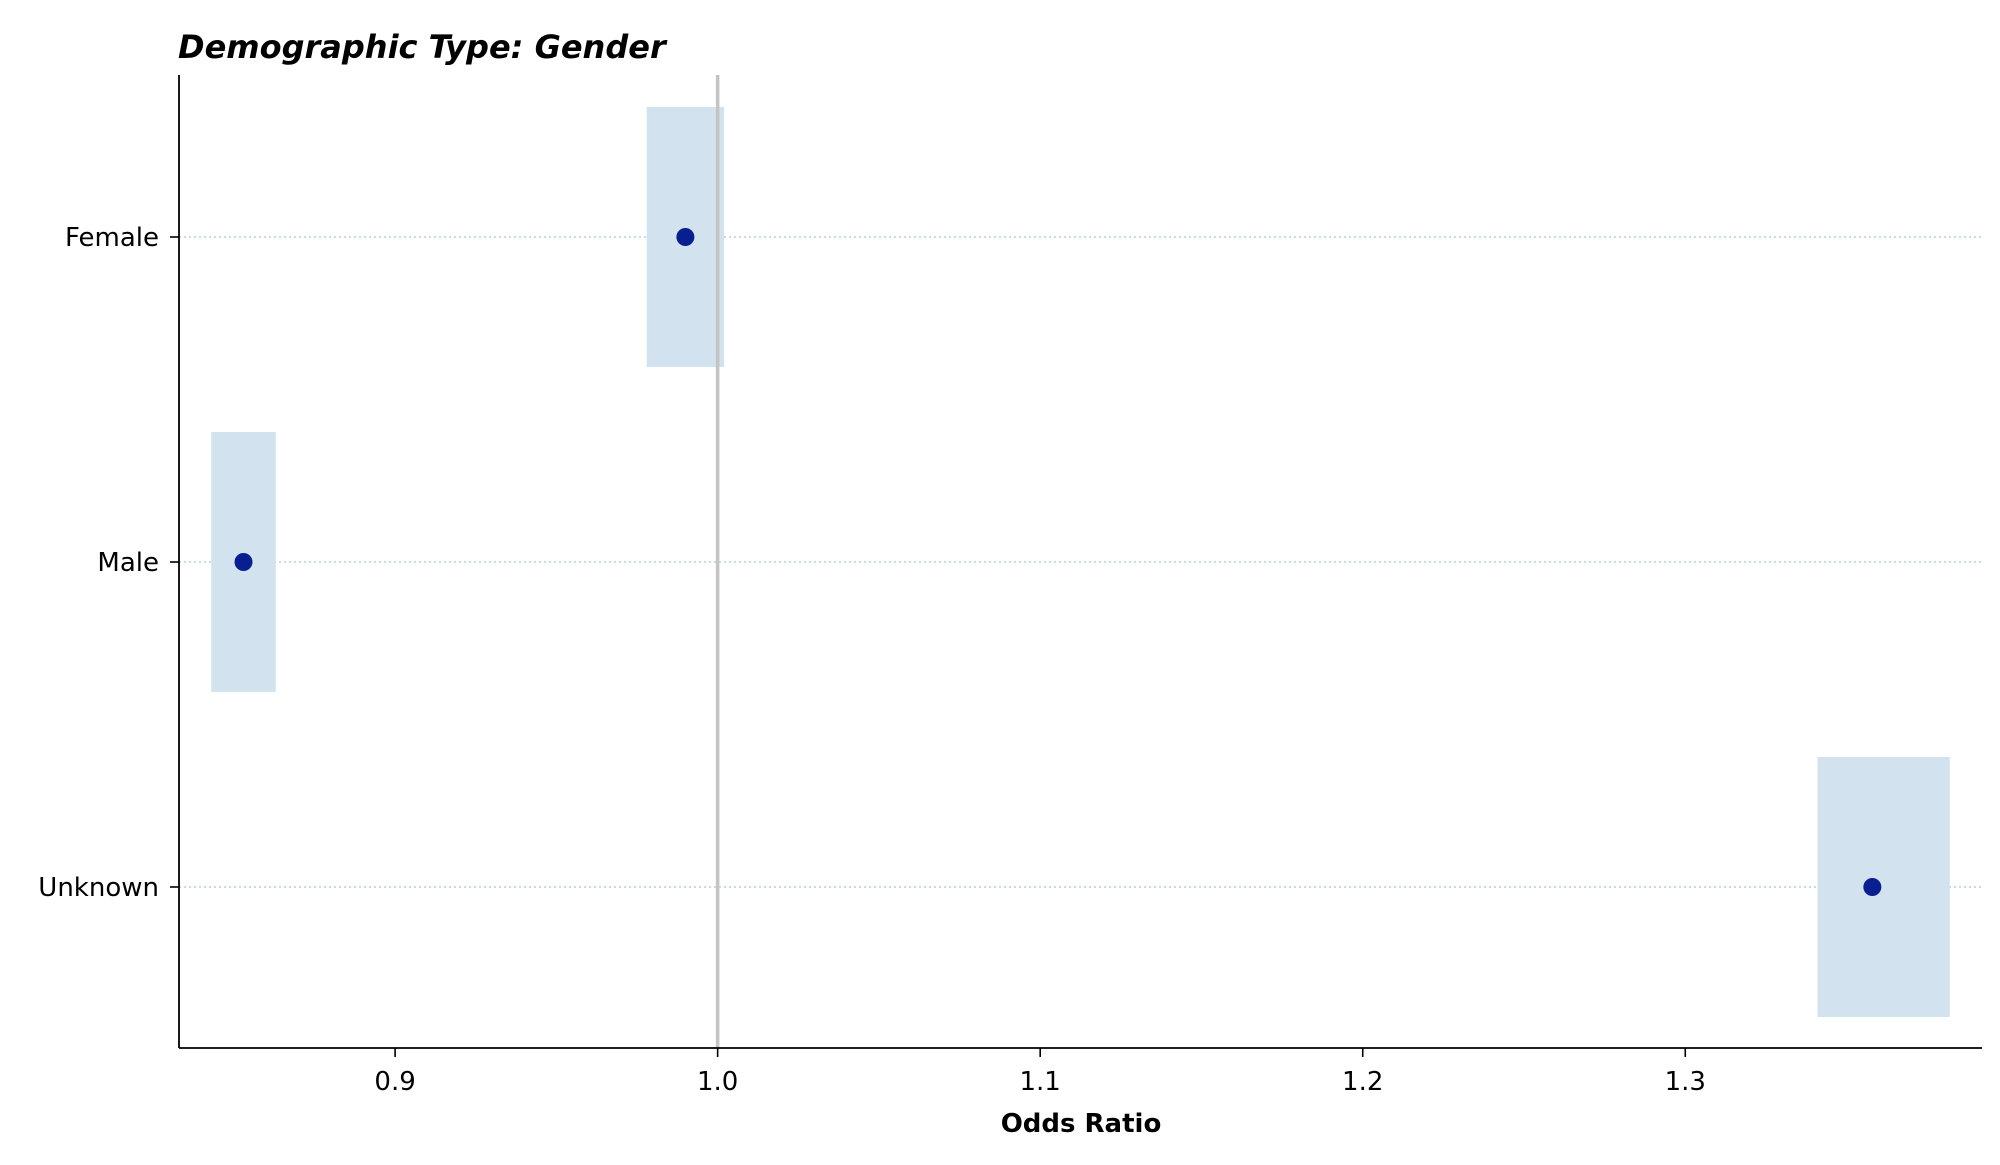 This screenshot has width=2000, height=1165. Describe the element at coordinates (112, 238) in the screenshot. I see `y-tick-label-female: Female` at that location.